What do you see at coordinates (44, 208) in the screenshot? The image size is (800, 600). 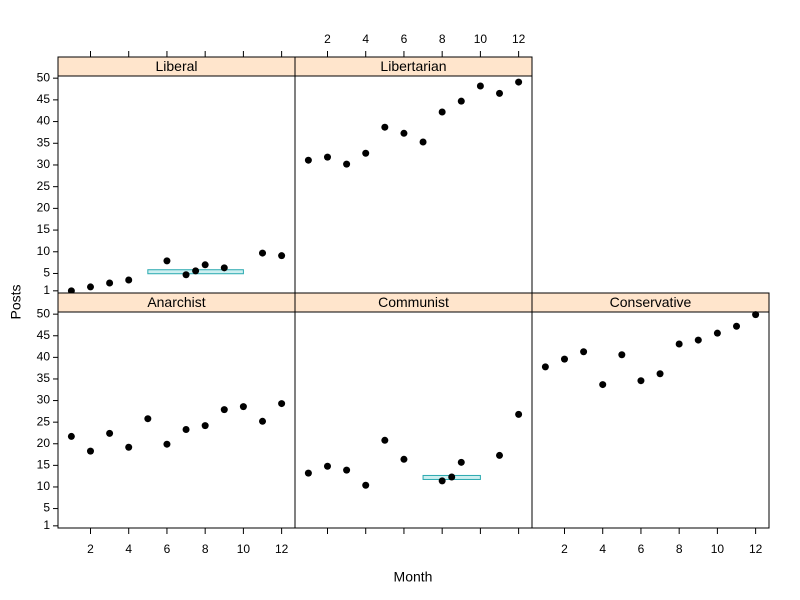 I see `y-tick-label: 20` at bounding box center [44, 208].